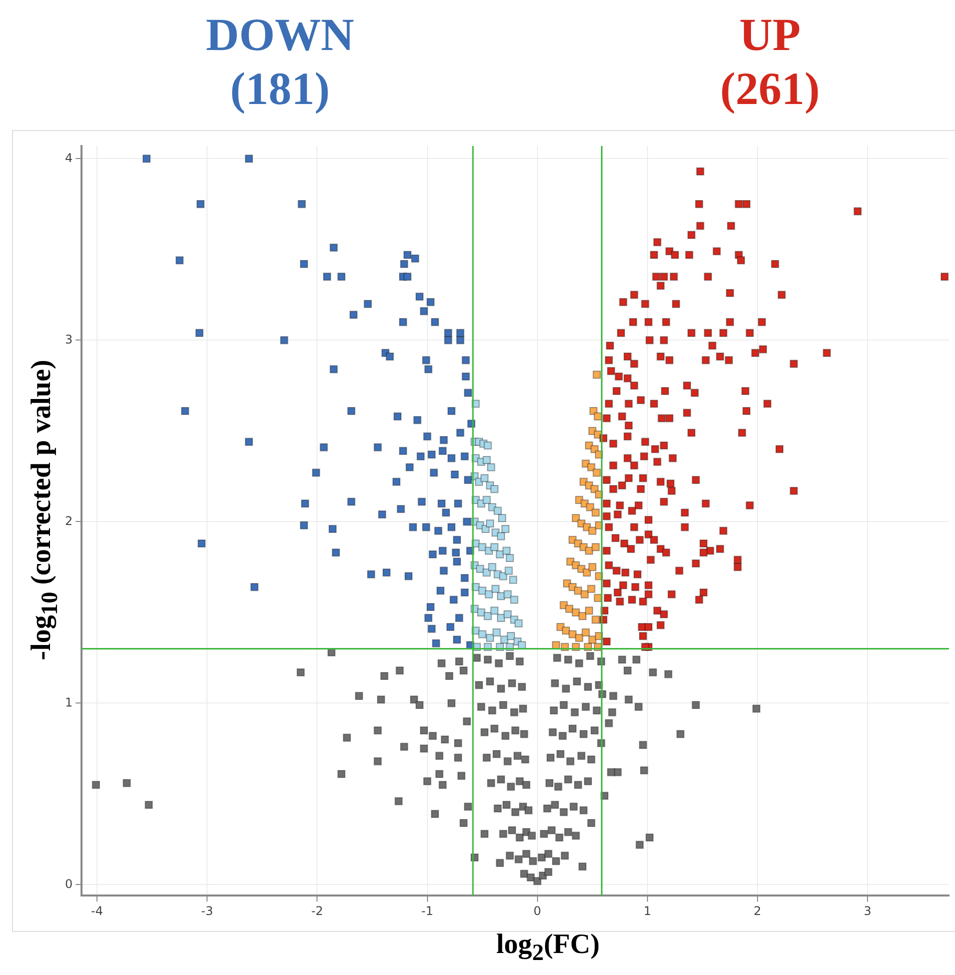 The image size is (955, 975). I want to click on x-tick-label: 0, so click(538, 911).